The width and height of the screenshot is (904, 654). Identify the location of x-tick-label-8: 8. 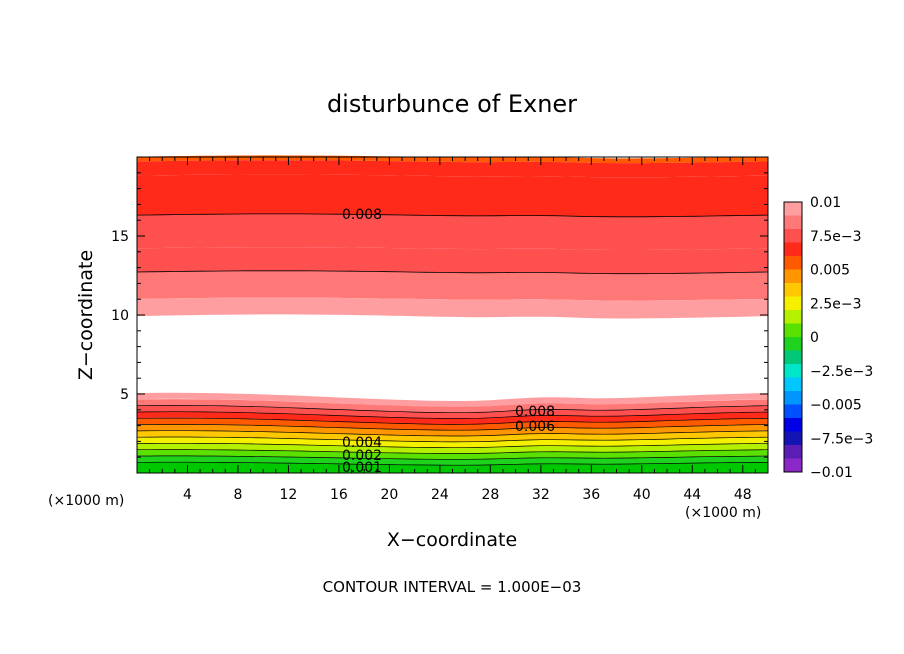
(237, 495).